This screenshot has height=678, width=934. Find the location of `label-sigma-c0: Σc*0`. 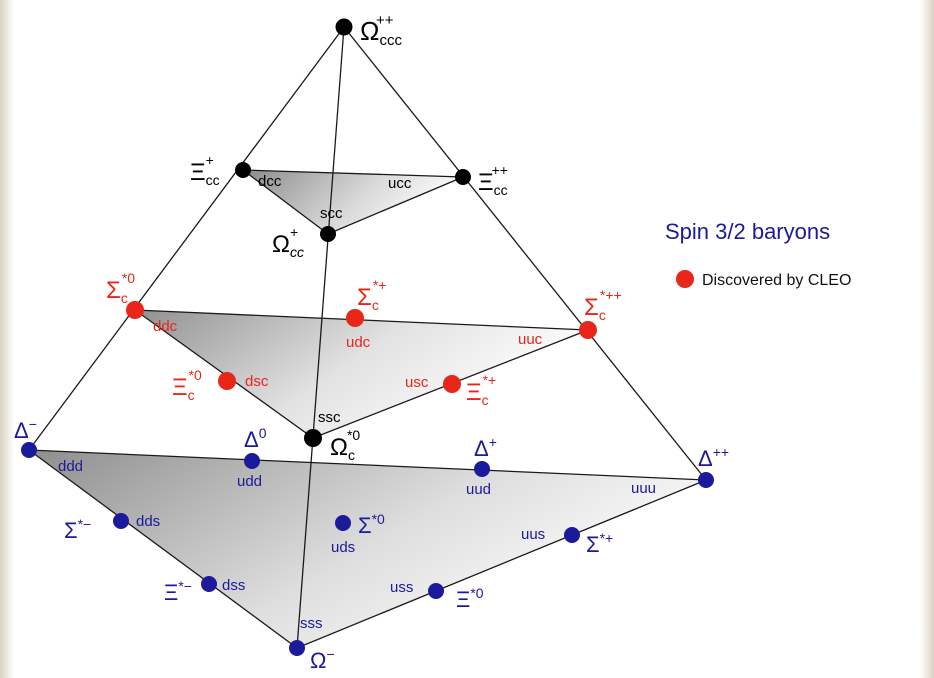

label-sigma-c0: Σc*0 is located at coordinates (120, 288).